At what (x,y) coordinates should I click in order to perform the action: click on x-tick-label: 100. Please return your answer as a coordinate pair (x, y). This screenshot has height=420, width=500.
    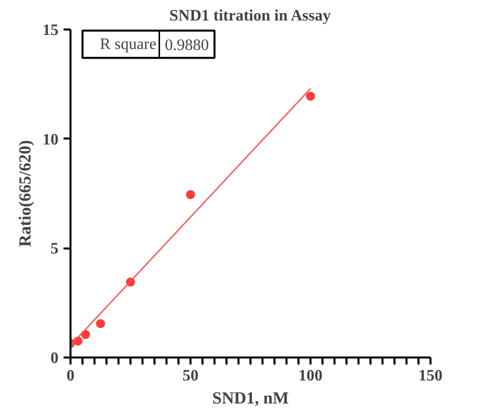
    Looking at the image, I should click on (310, 376).